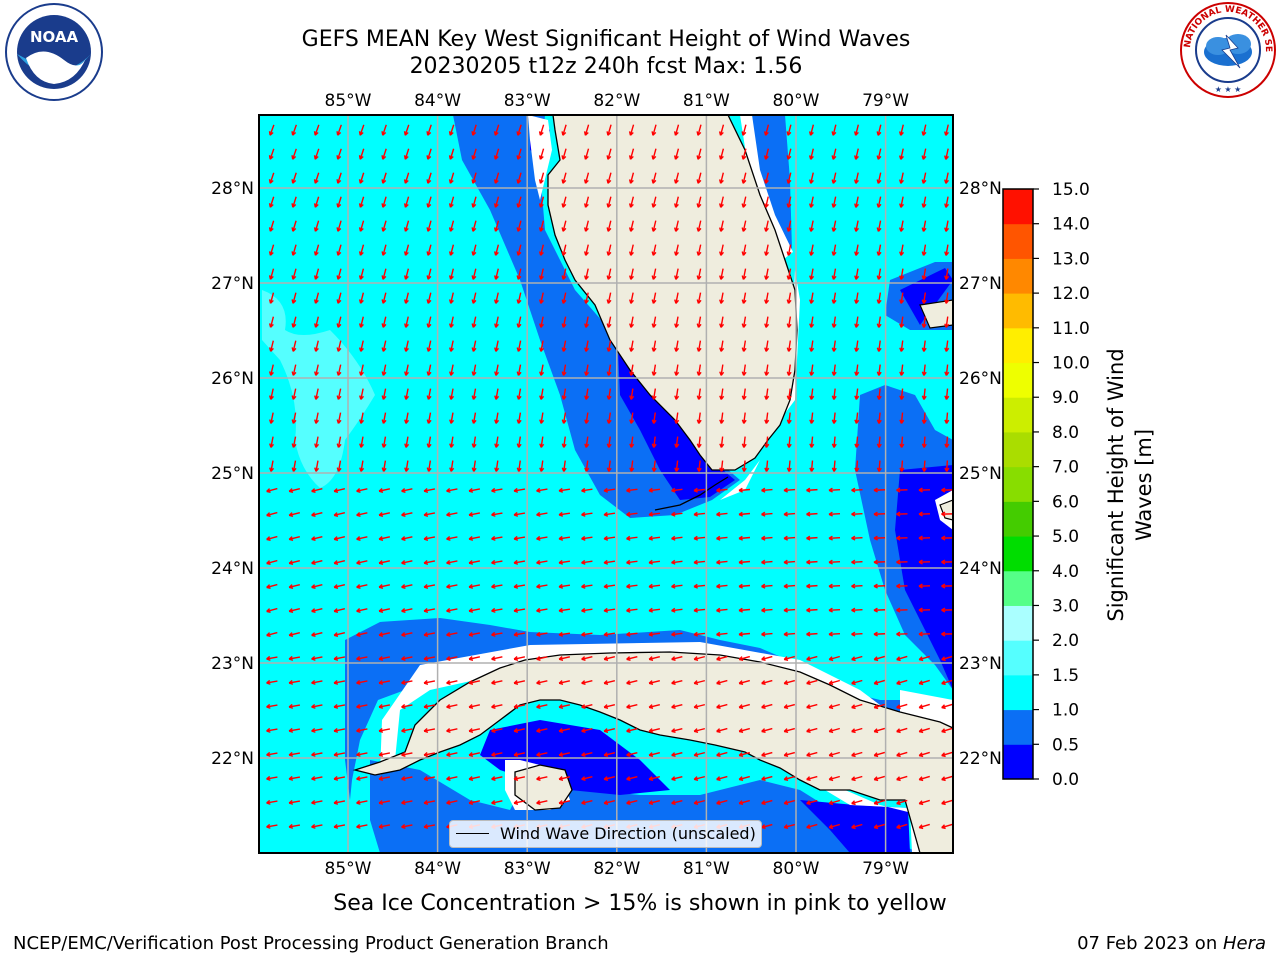 Image resolution: width=1280 pixels, height=960 pixels. What do you see at coordinates (1018, 484) in the screenshot?
I see `colorbar` at bounding box center [1018, 484].